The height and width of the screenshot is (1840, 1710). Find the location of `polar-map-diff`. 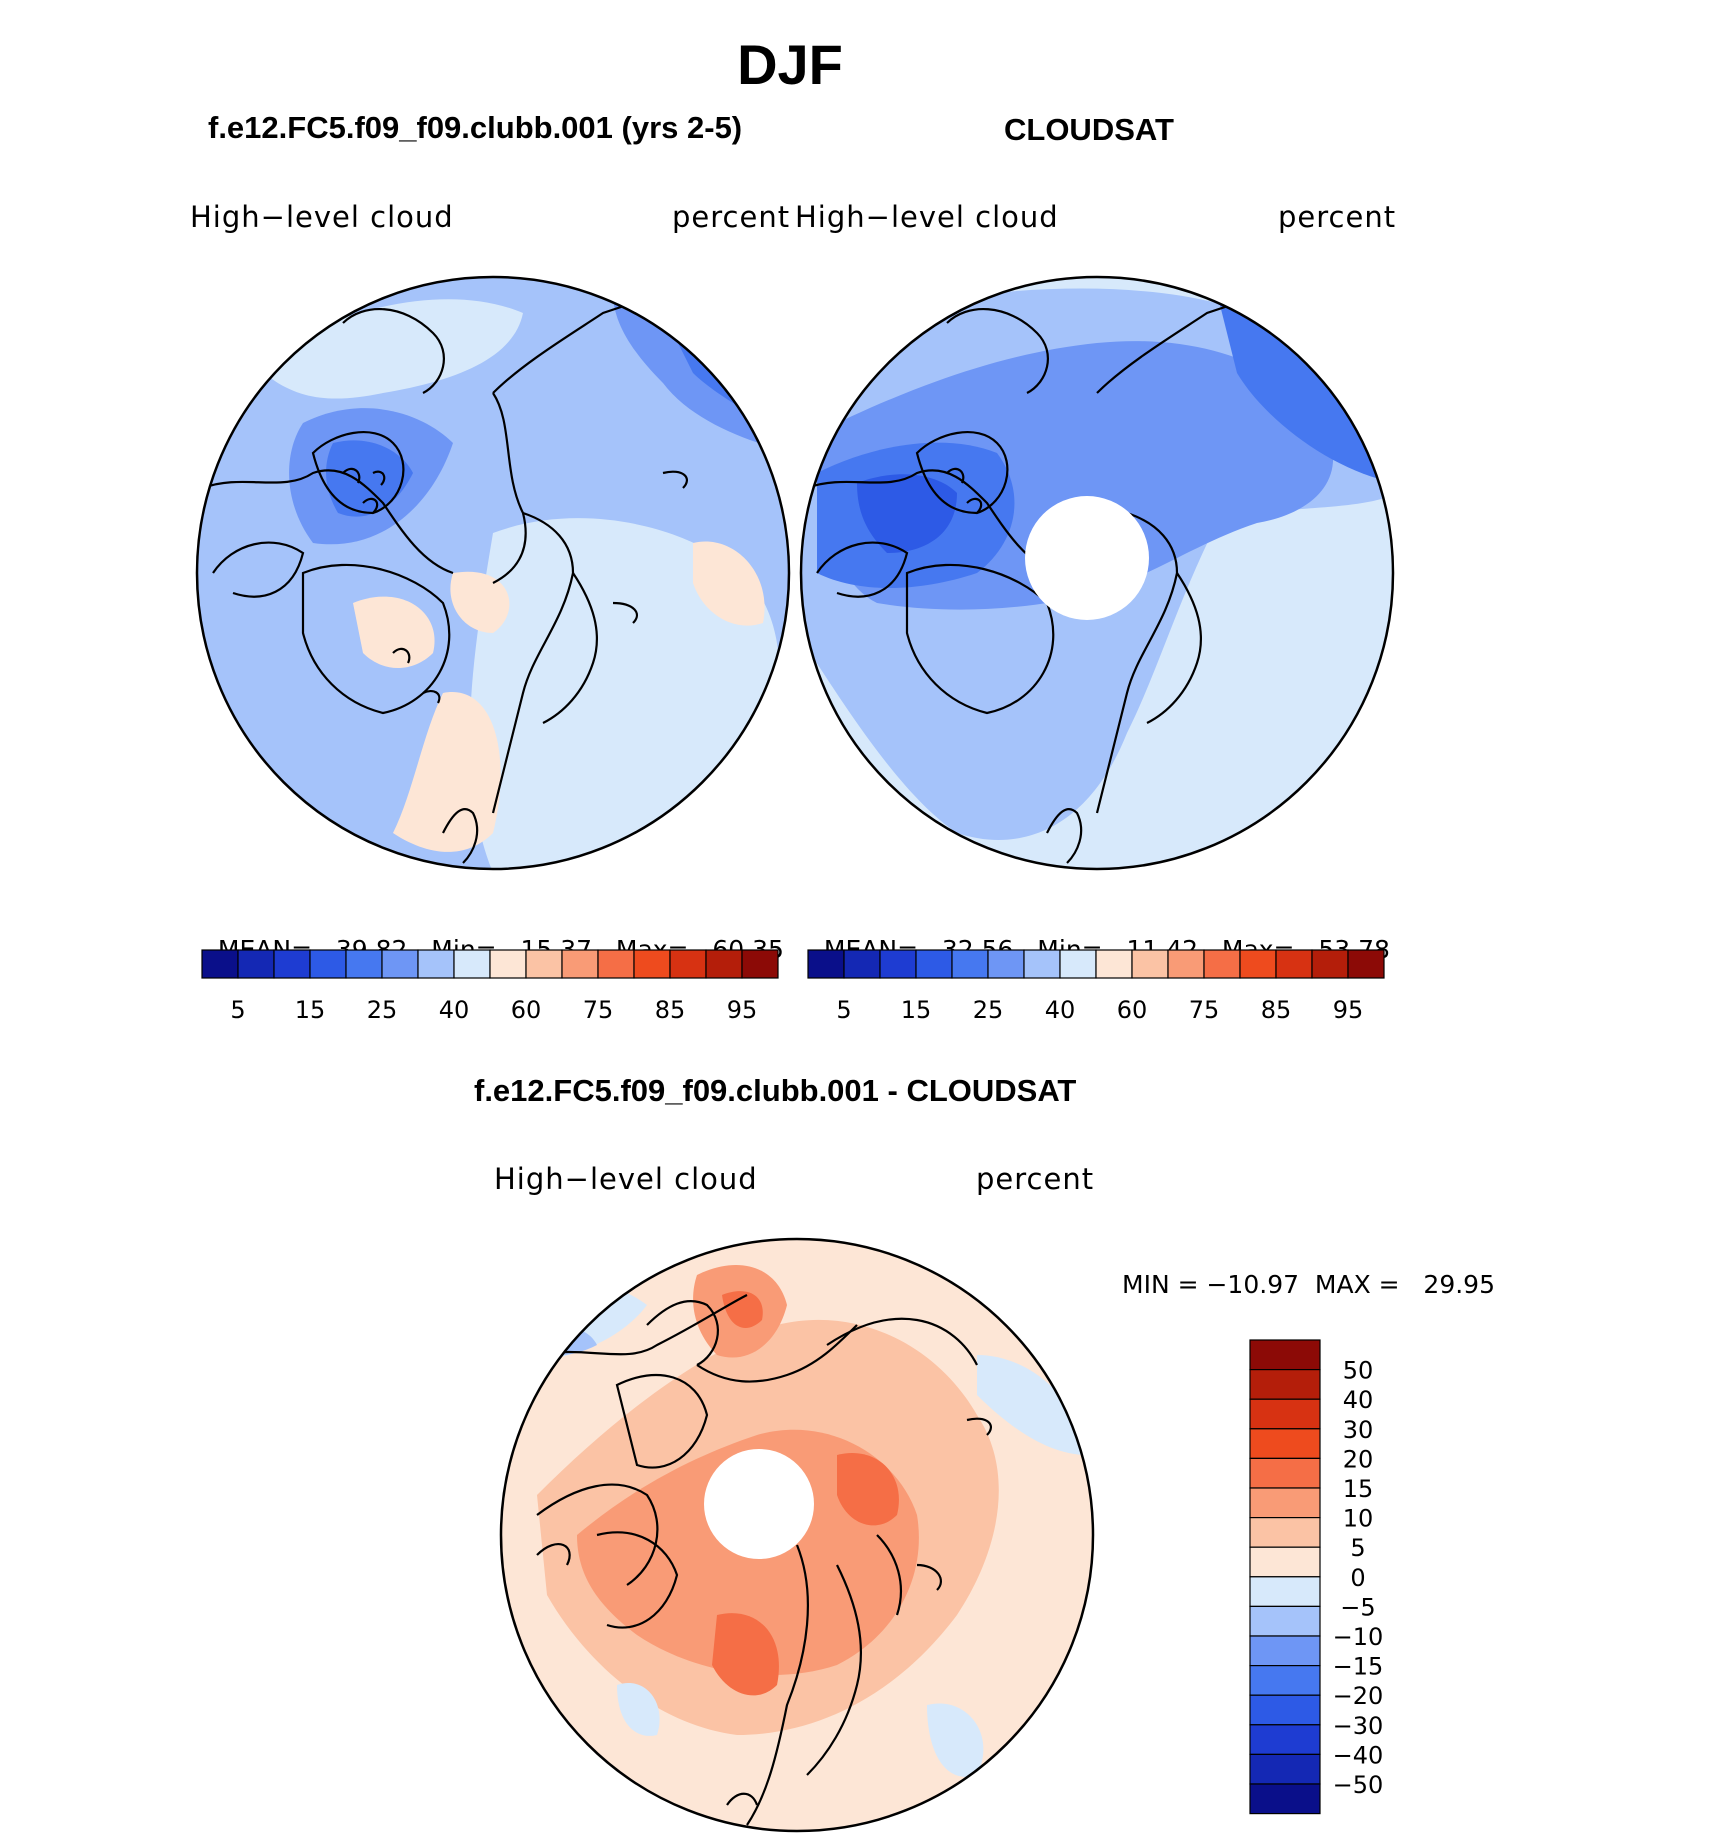

polar-map-diff is located at coordinates (797, 1535).